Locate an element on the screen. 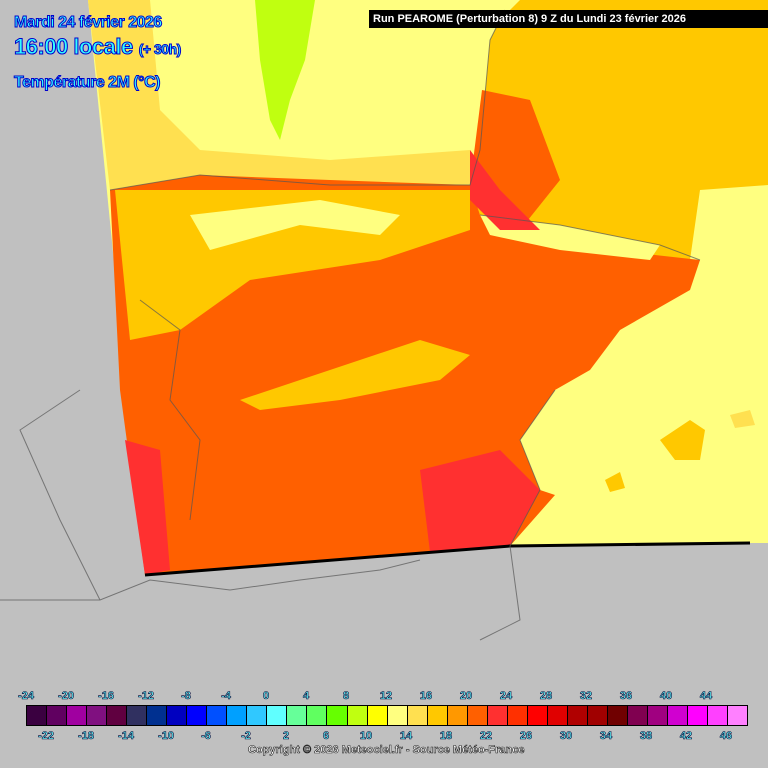 The width and height of the screenshot is (768, 768). legend-label-bottom: 18 is located at coordinates (446, 736).